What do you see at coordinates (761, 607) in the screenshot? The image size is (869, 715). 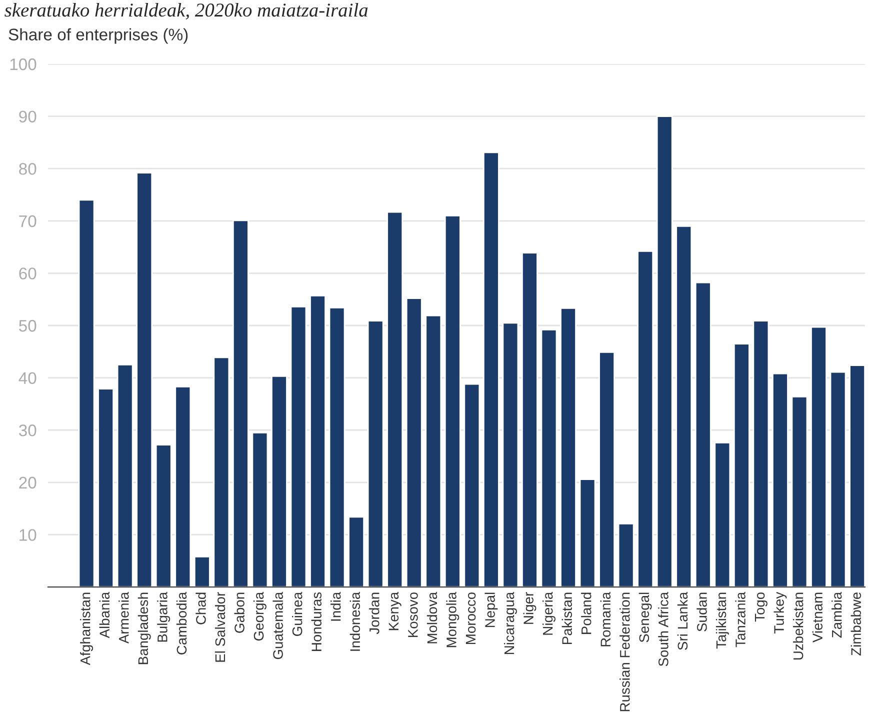 I see `x-tick-label: Togo` at bounding box center [761, 607].